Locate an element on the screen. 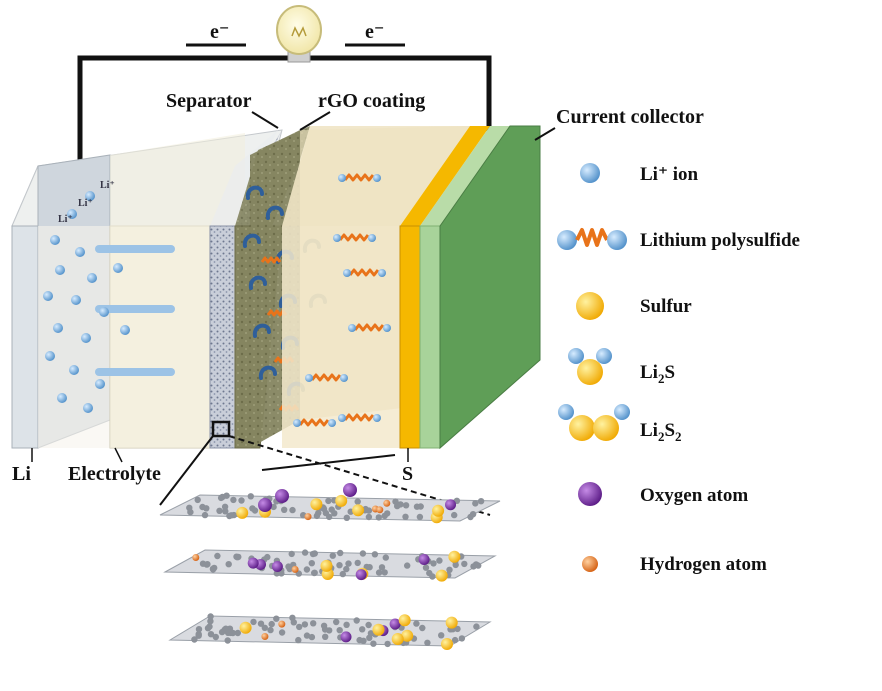 This screenshot has height=691, width=882. li-anode-label: Li is located at coordinates (21, 474).